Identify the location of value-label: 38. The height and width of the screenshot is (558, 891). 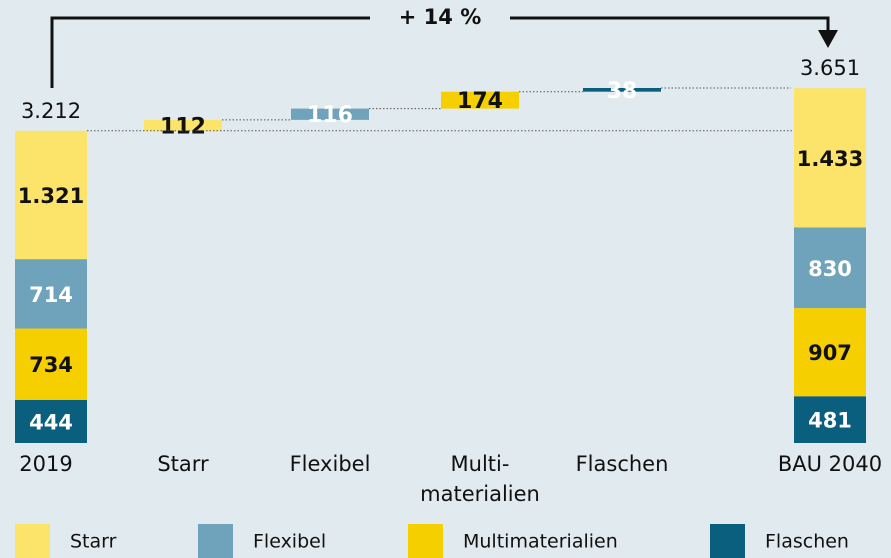
(622, 91).